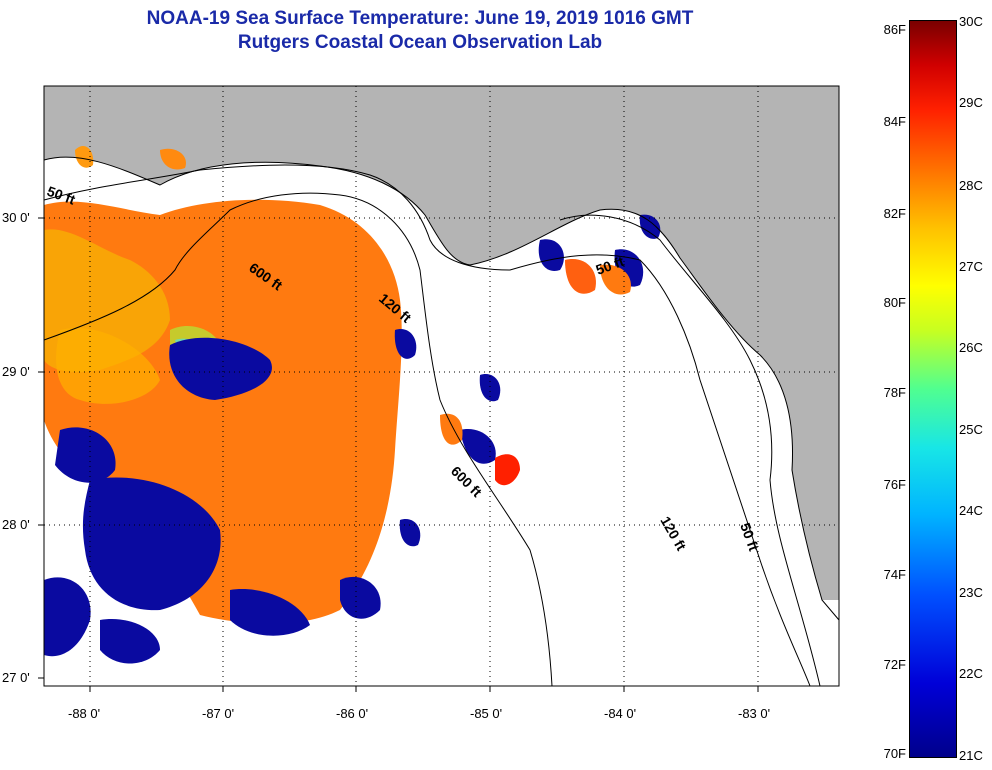  I want to click on lon-label: -86 0', so click(352, 713).